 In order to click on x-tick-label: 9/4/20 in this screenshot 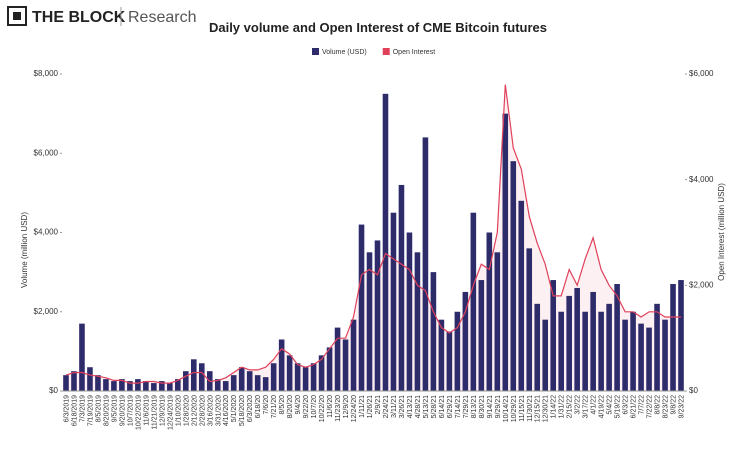, I will do `click(298, 405)`.